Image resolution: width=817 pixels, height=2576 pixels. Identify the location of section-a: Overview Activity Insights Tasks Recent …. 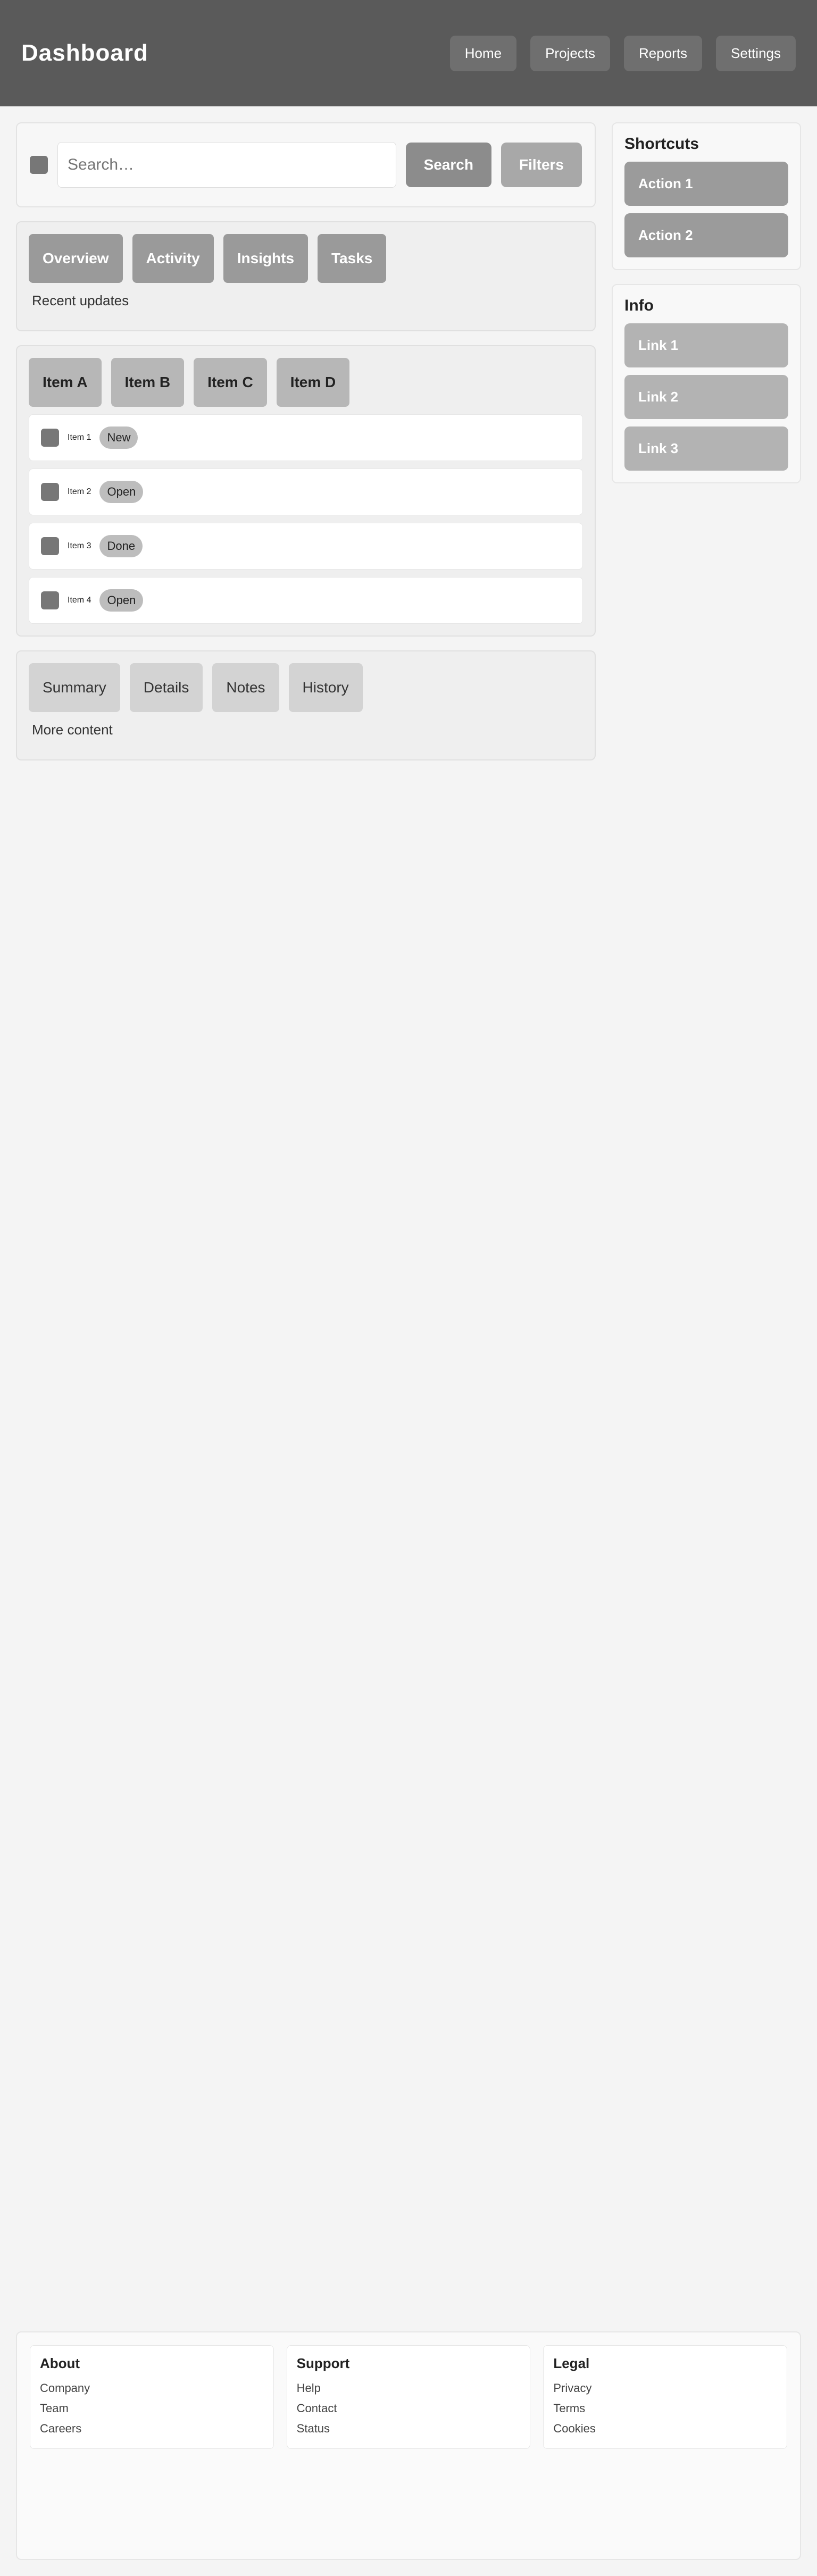
(306, 276).